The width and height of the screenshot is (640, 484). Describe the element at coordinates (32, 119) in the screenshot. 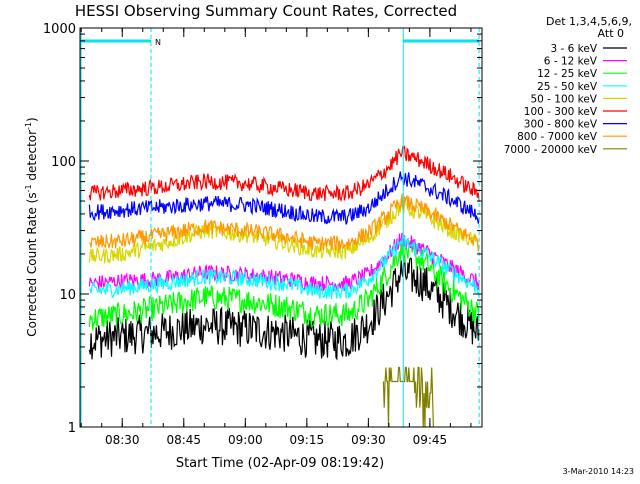

I see `y-axis-label-end: )` at that location.